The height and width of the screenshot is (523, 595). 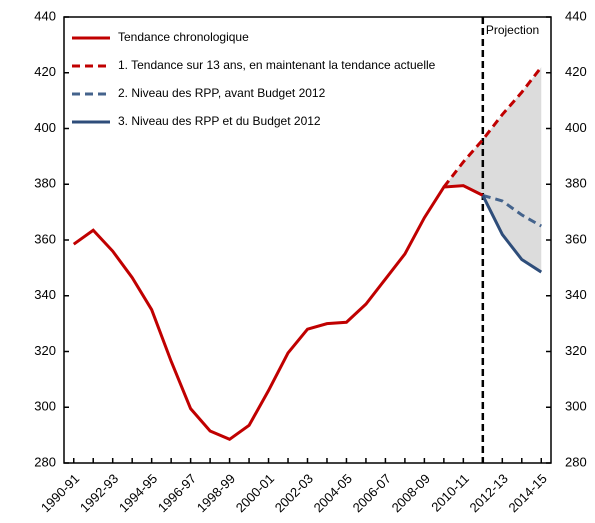 What do you see at coordinates (576, 461) in the screenshot?
I see `y2-tick-label: 280` at bounding box center [576, 461].